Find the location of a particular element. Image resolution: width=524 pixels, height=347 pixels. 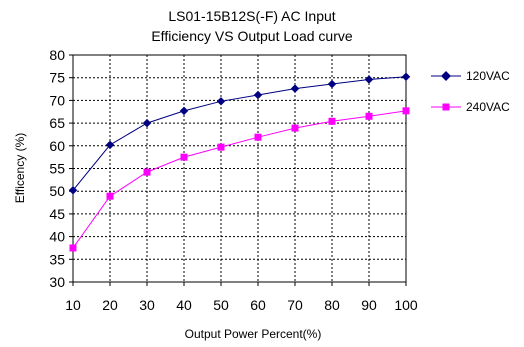

x-tick-label: 30 is located at coordinates (147, 305).